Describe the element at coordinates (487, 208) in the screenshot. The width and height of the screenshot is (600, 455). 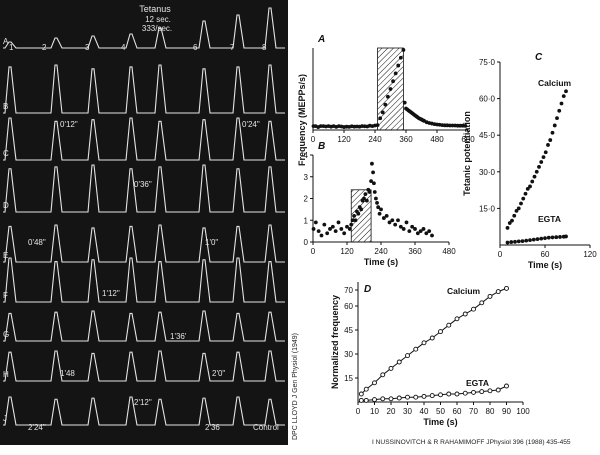
I see `y-tick-label: 15·0` at that location.